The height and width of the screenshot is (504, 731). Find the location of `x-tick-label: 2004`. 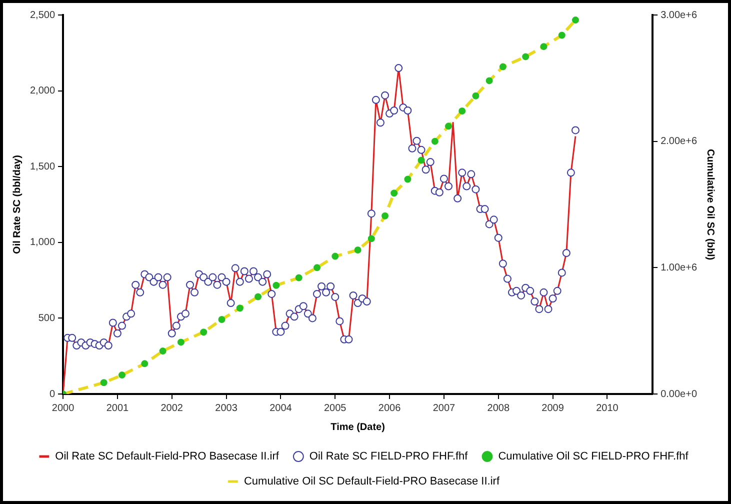

x-tick-label: 2004 is located at coordinates (281, 408).